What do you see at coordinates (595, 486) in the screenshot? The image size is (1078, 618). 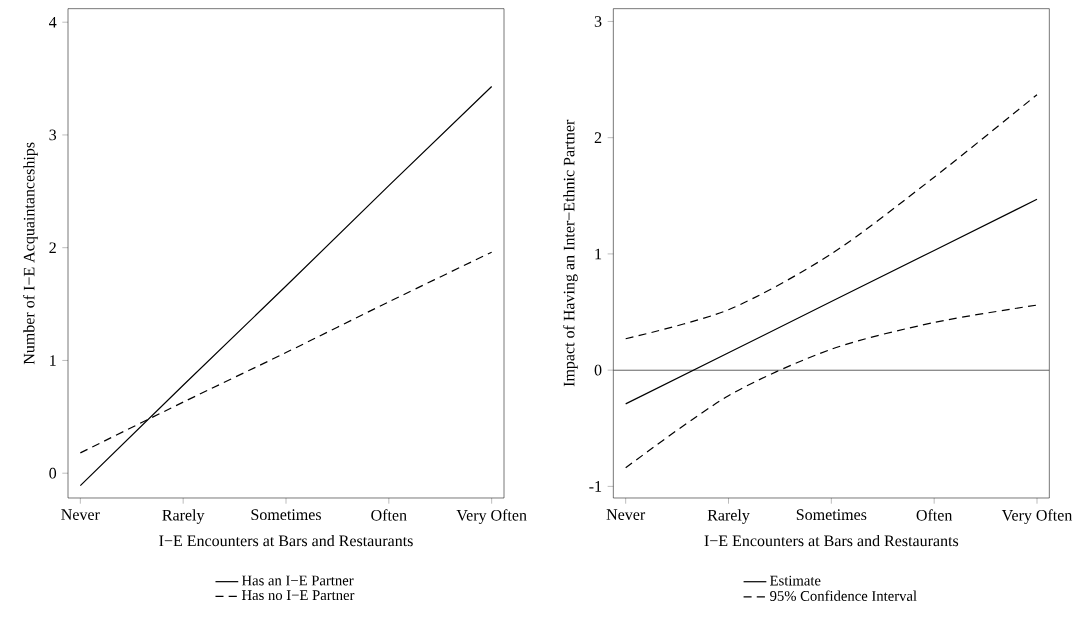 I see `y-tick-label: -1` at bounding box center [595, 486].